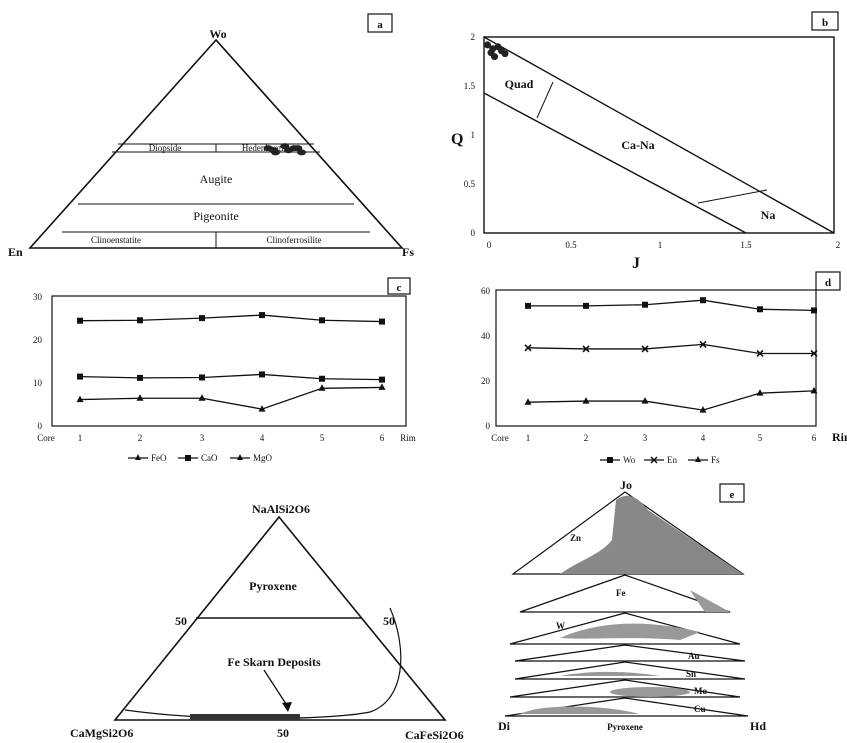  Describe the element at coordinates (273, 586) in the screenshot. I see `panel-e-field-pyroxene: Pyroxene` at that location.